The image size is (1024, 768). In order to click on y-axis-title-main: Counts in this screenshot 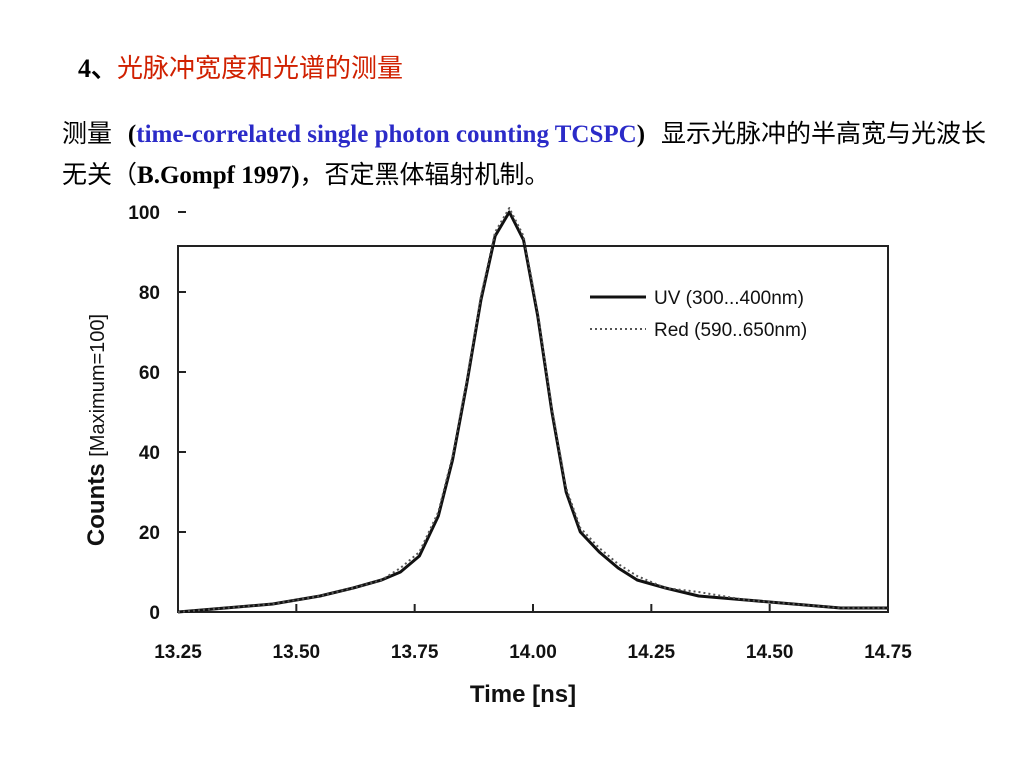, I will do `click(96, 504)`.